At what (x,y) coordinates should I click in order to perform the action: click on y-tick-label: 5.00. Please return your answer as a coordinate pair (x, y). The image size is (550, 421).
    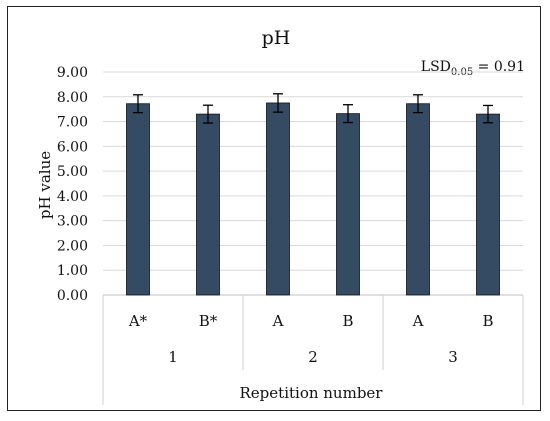
    Looking at the image, I should click on (72, 172).